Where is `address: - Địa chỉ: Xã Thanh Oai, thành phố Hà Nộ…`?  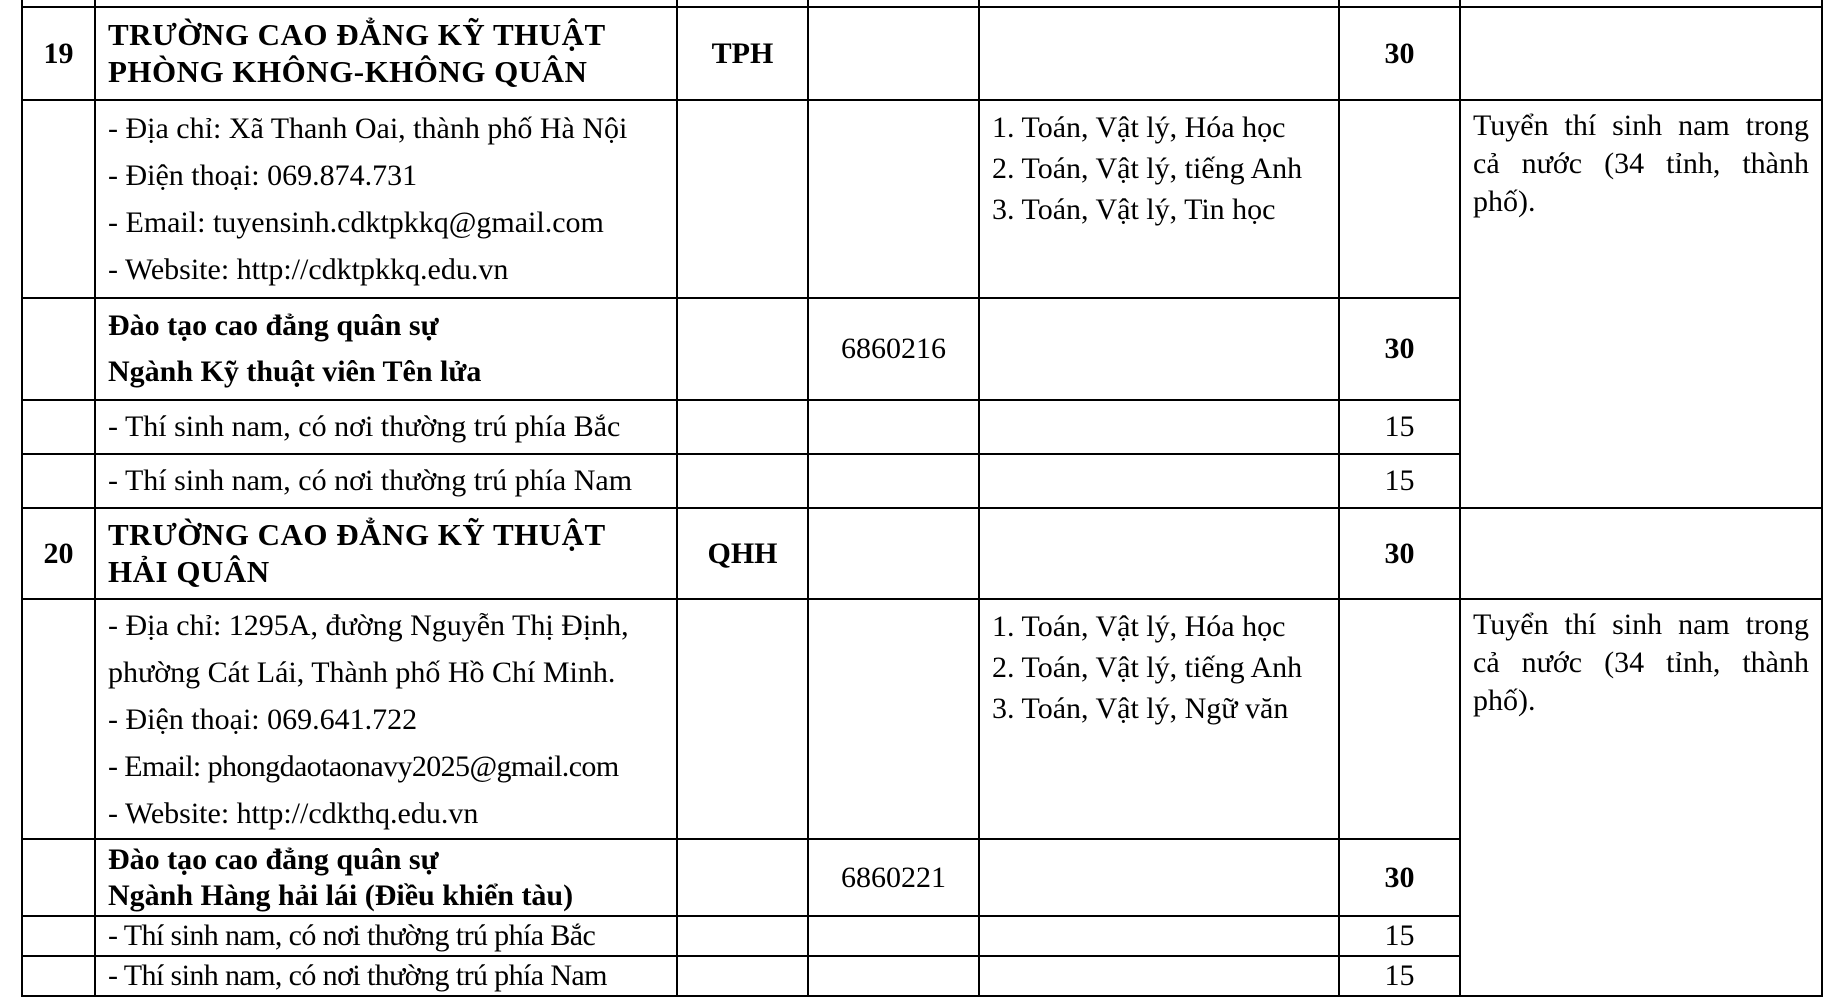
address: - Địa chỉ: Xã Thanh Oai, thành phố Hà Nộ… is located at coordinates (368, 128).